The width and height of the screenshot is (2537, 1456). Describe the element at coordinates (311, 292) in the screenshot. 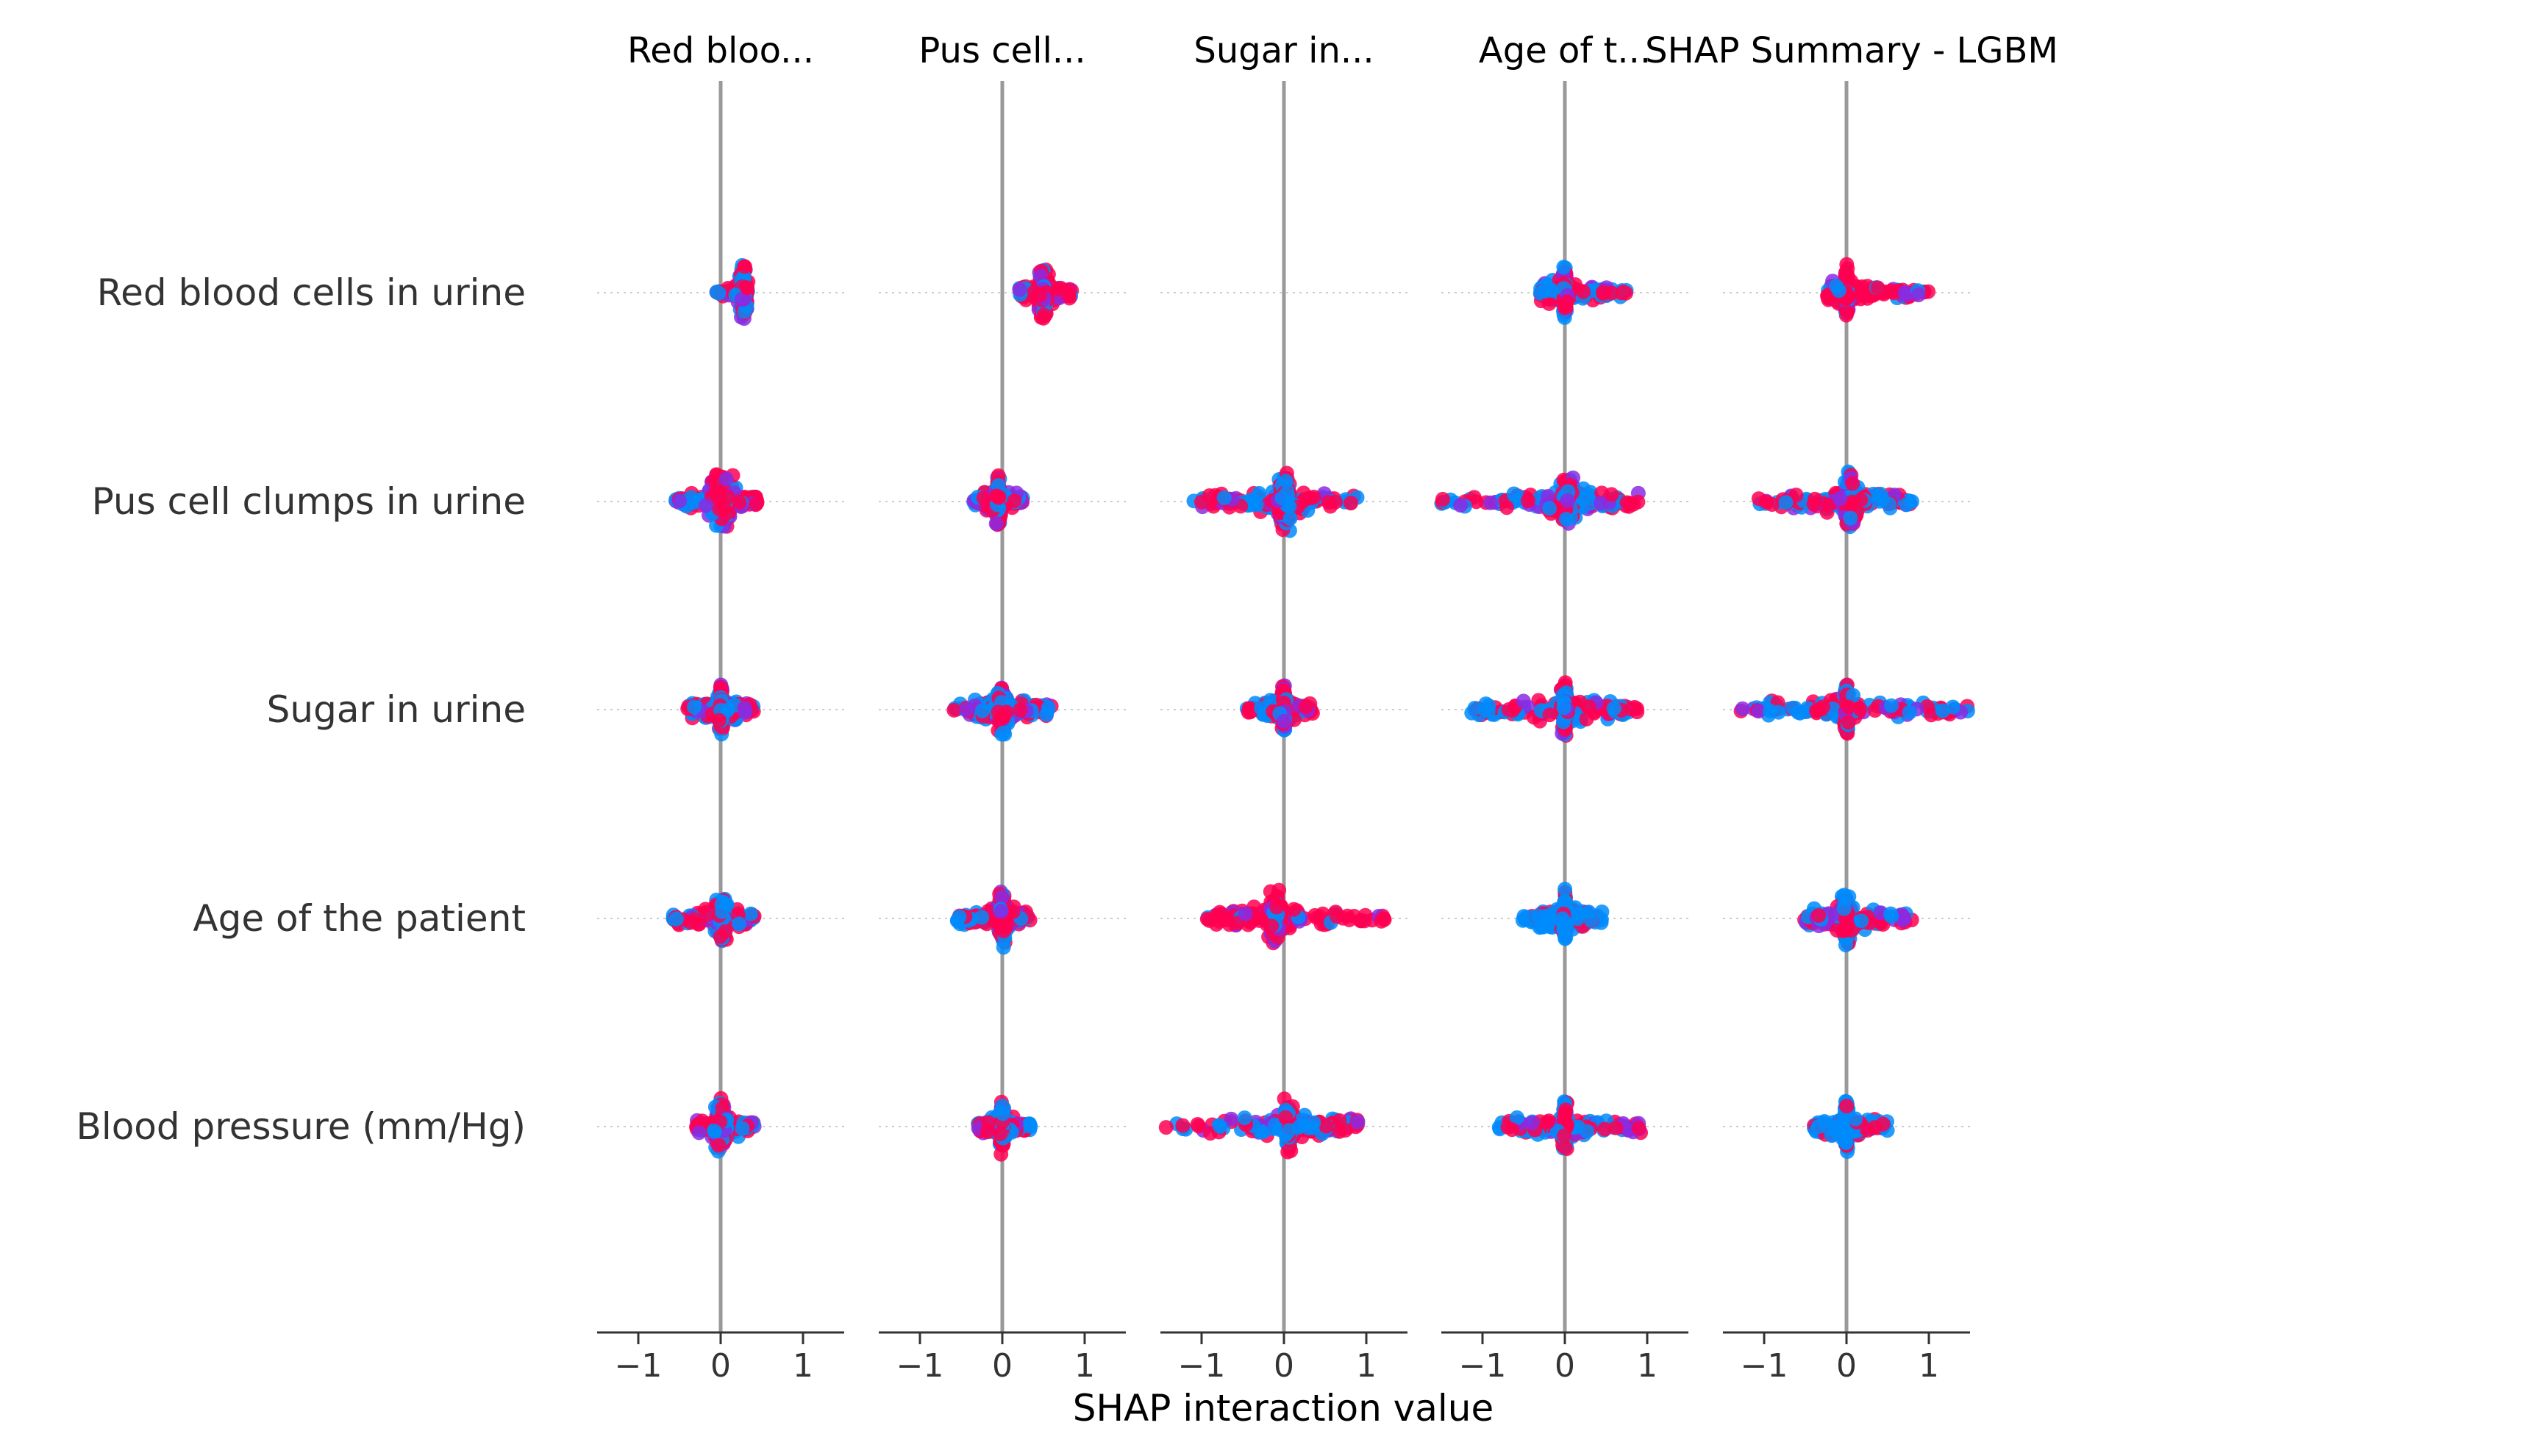

I see `feature-label: Red blood cells in urine` at that location.